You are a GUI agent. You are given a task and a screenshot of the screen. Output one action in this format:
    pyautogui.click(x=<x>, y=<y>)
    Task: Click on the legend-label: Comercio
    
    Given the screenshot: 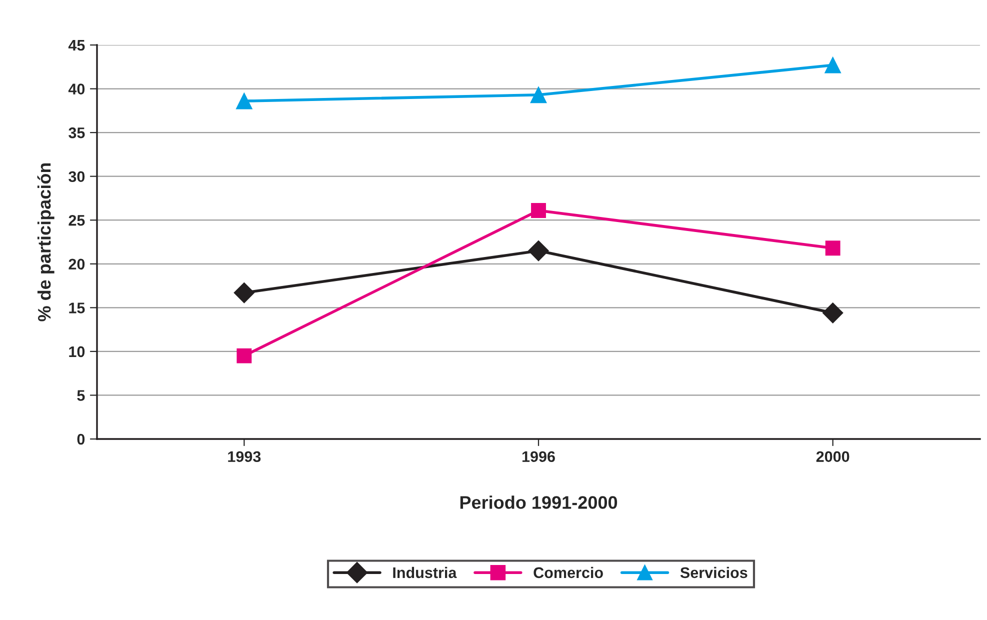 What is the action you would take?
    pyautogui.click(x=568, y=572)
    